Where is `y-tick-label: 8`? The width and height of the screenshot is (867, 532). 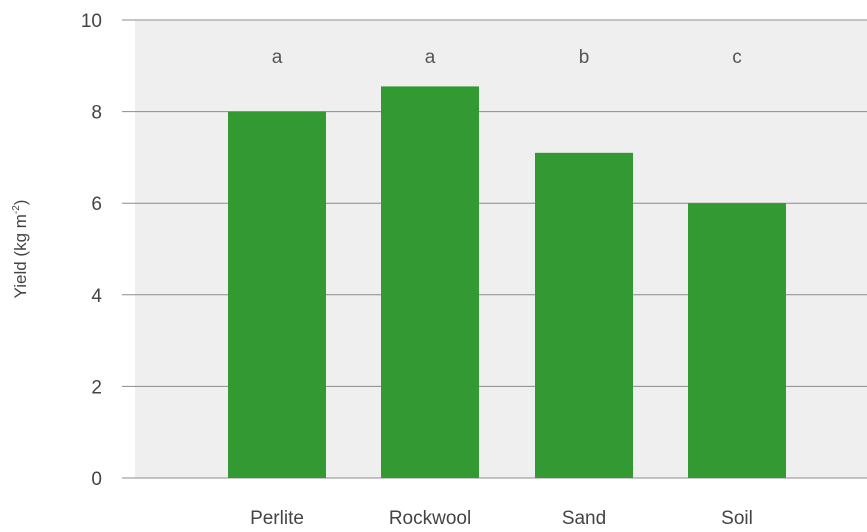 y-tick-label: 8 is located at coordinates (96, 113).